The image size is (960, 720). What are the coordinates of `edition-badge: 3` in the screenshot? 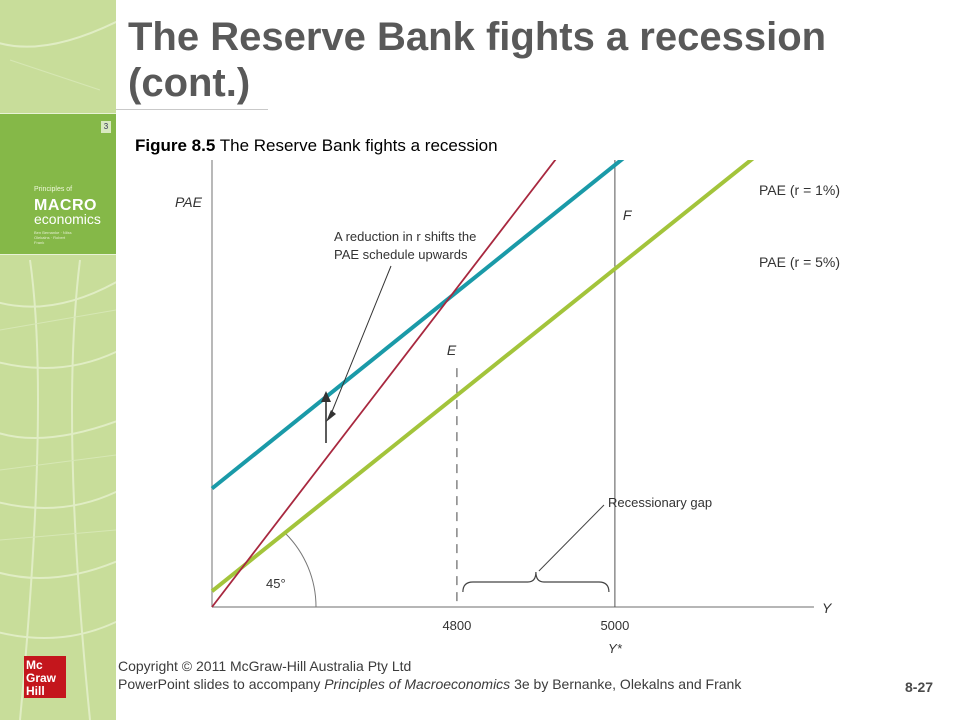 It's located at (106, 127).